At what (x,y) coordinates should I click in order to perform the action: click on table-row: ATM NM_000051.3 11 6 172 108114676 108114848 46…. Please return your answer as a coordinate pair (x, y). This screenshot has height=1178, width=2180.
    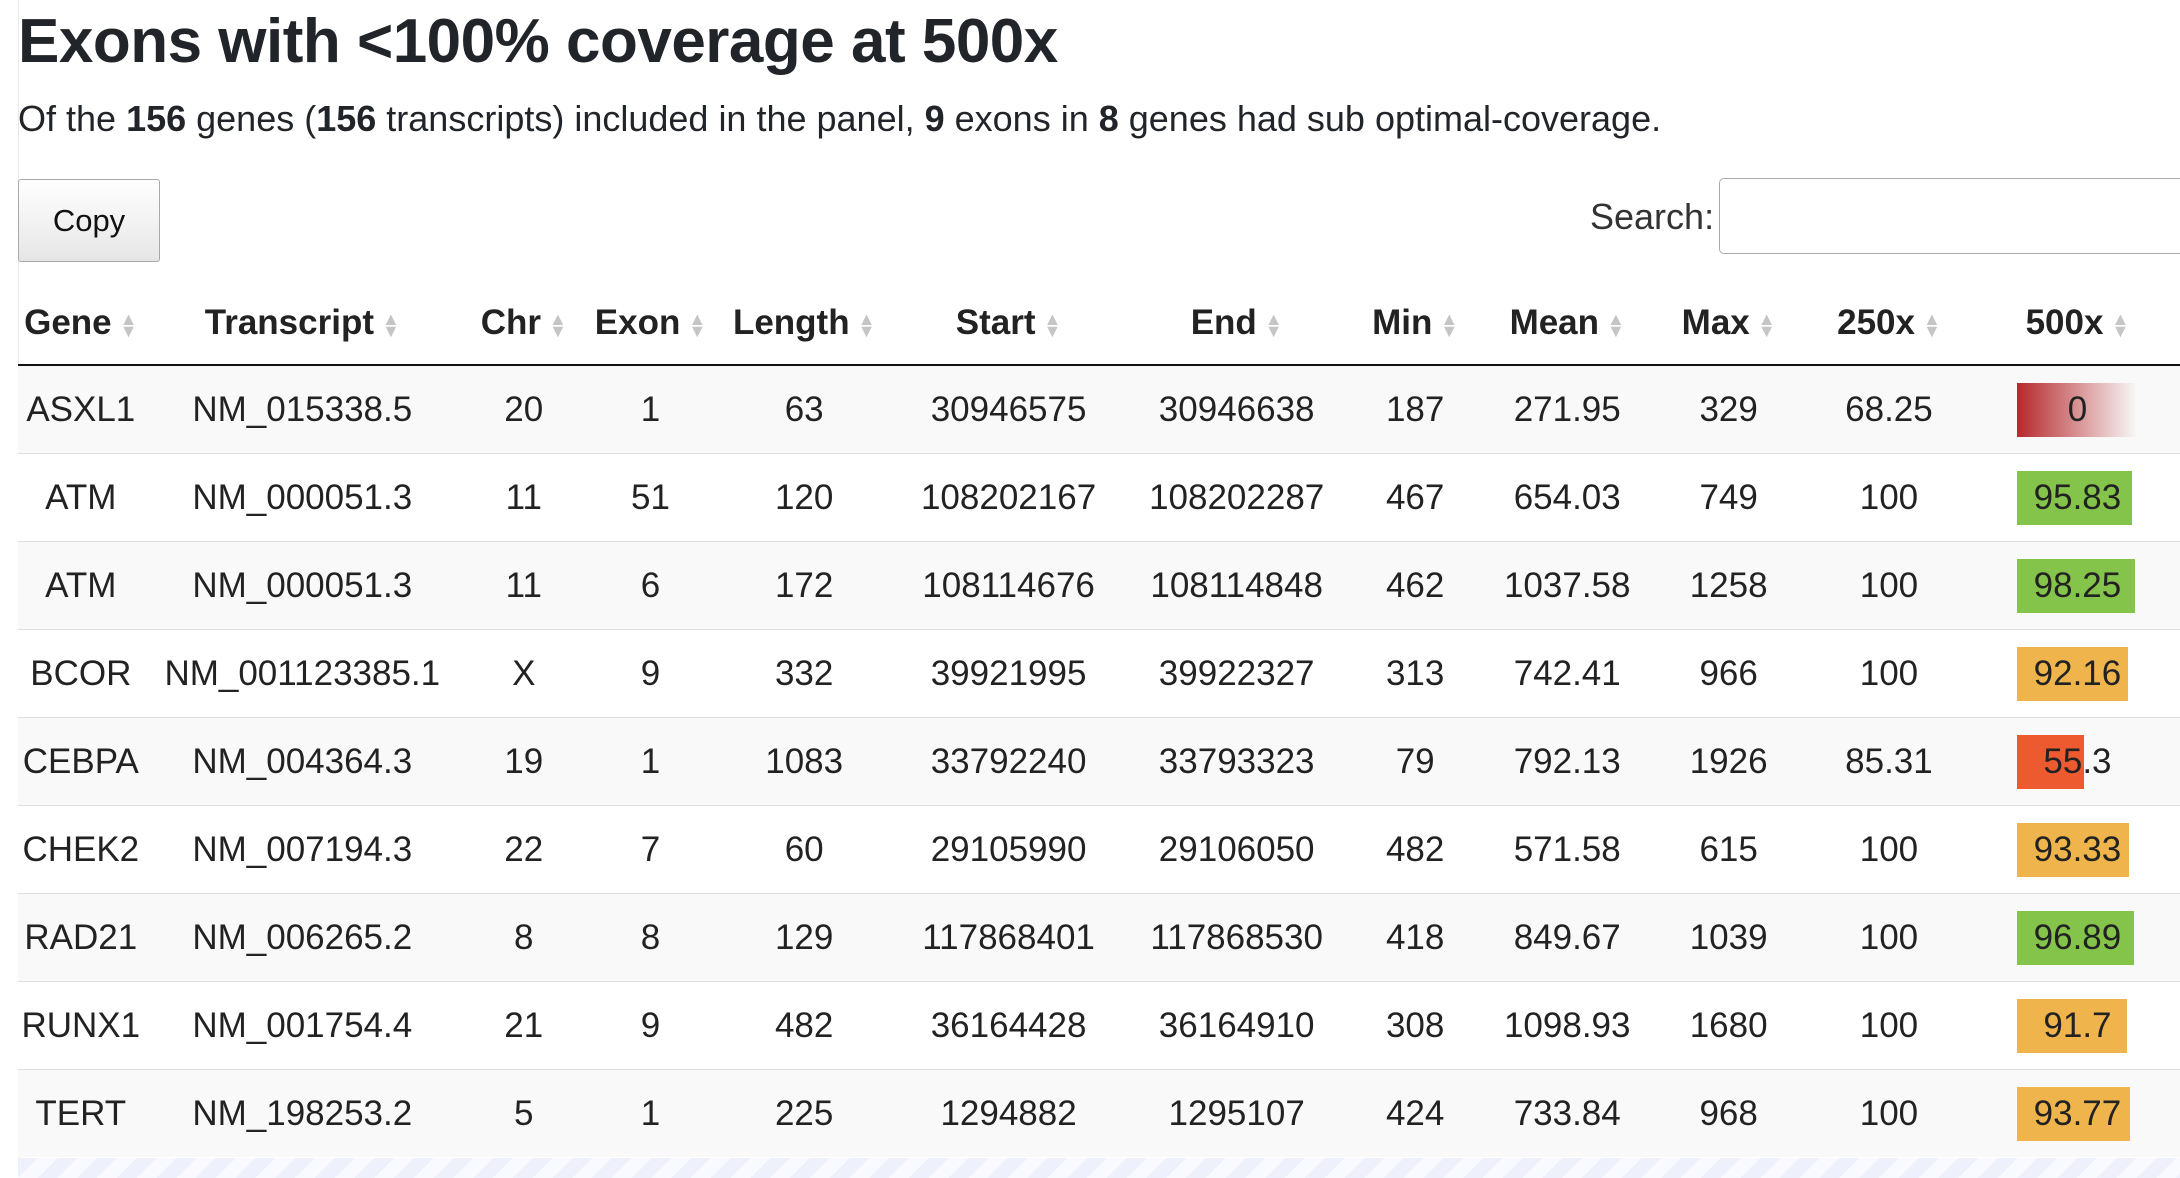
    Looking at the image, I should click on (1099, 585).